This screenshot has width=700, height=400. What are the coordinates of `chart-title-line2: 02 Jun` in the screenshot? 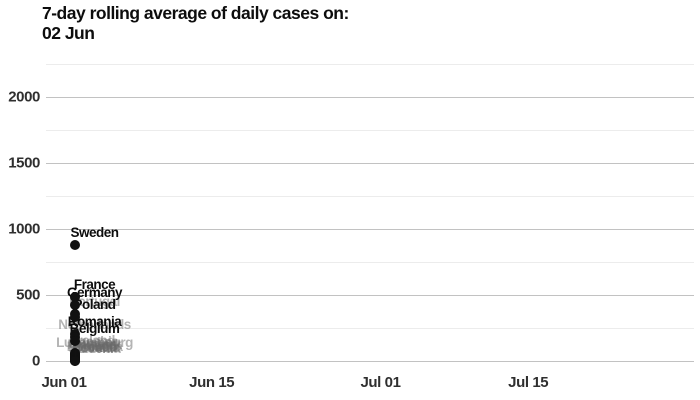 It's located at (68, 33).